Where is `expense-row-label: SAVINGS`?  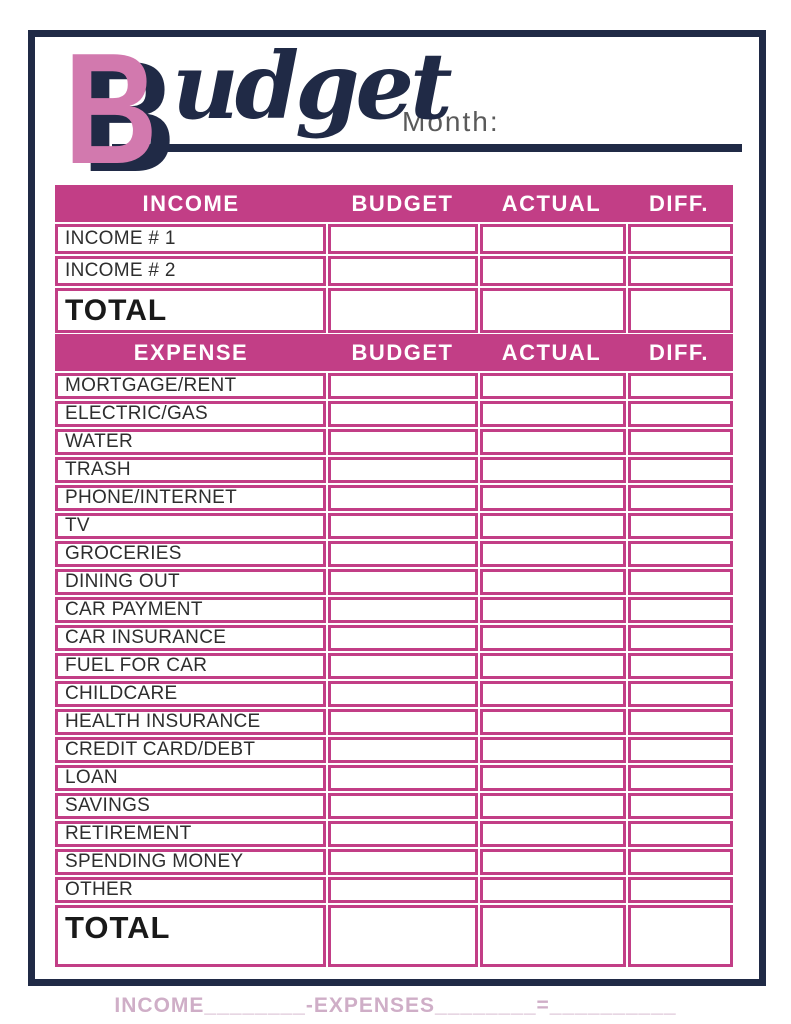
expense-row-label: SAVINGS is located at coordinates (190, 806).